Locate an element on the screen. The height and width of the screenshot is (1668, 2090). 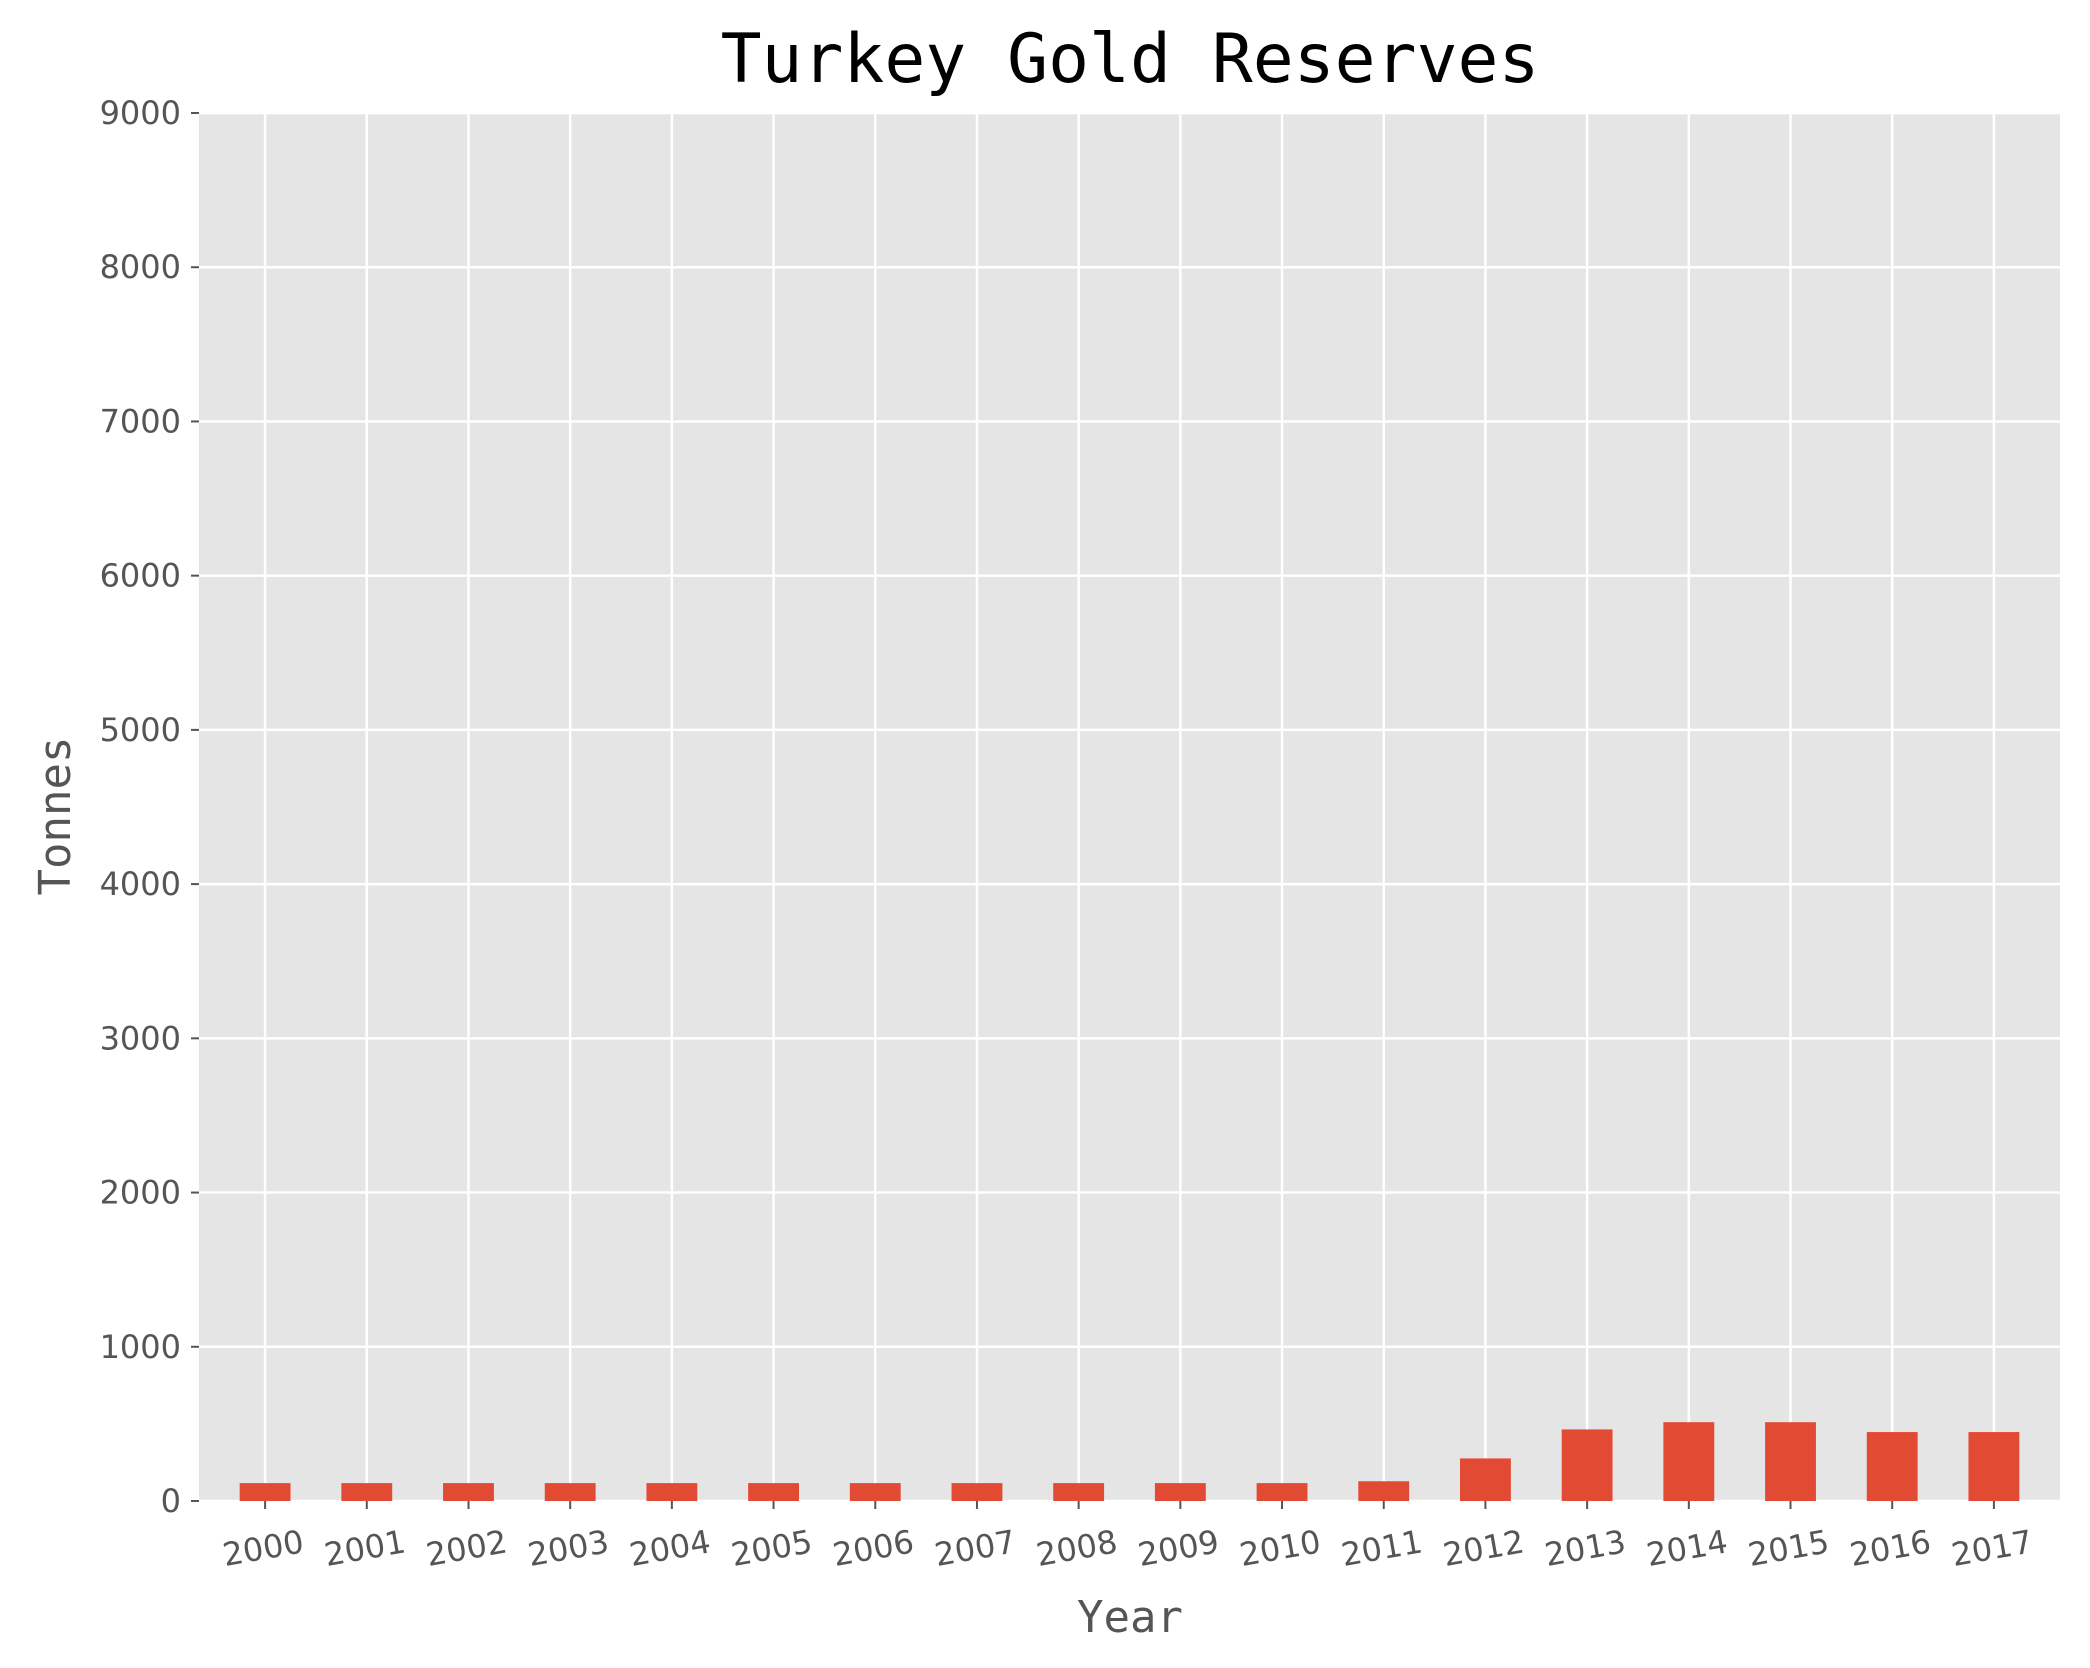
bar-2004 is located at coordinates (672, 1492).